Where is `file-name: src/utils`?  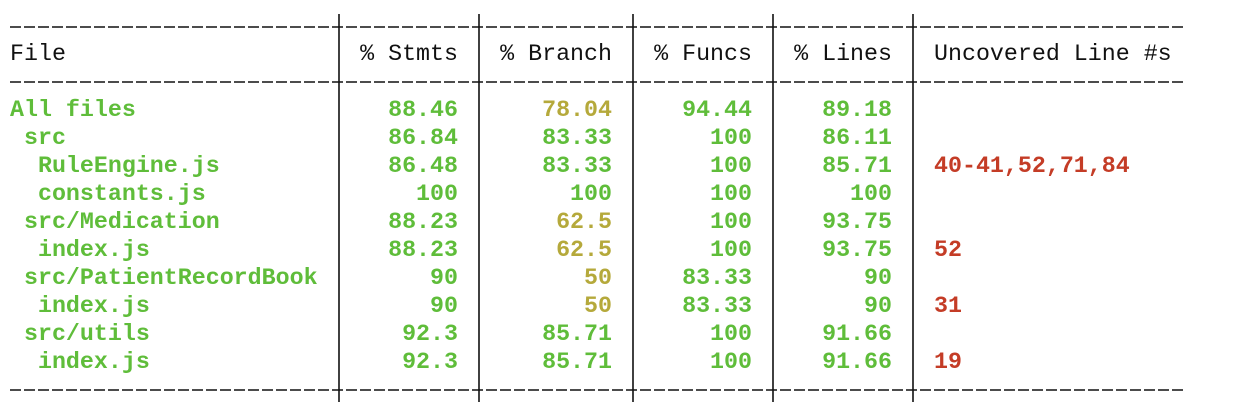
file-name: src/utils is located at coordinates (80, 334).